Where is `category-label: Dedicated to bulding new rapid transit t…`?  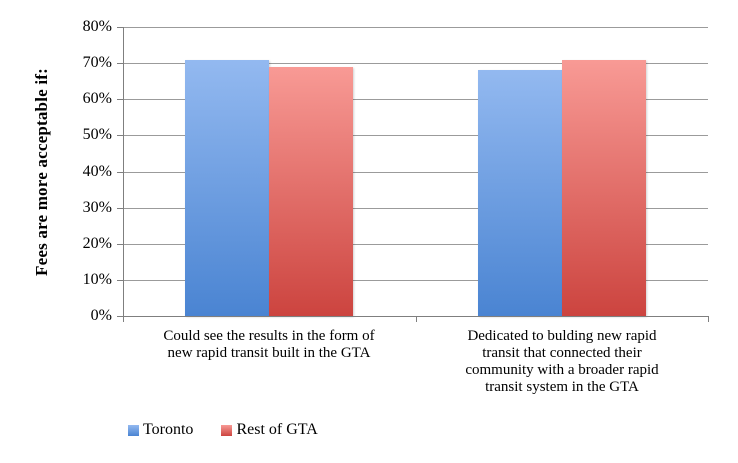
category-label: Dedicated to bulding new rapid transit t… is located at coordinates (562, 361).